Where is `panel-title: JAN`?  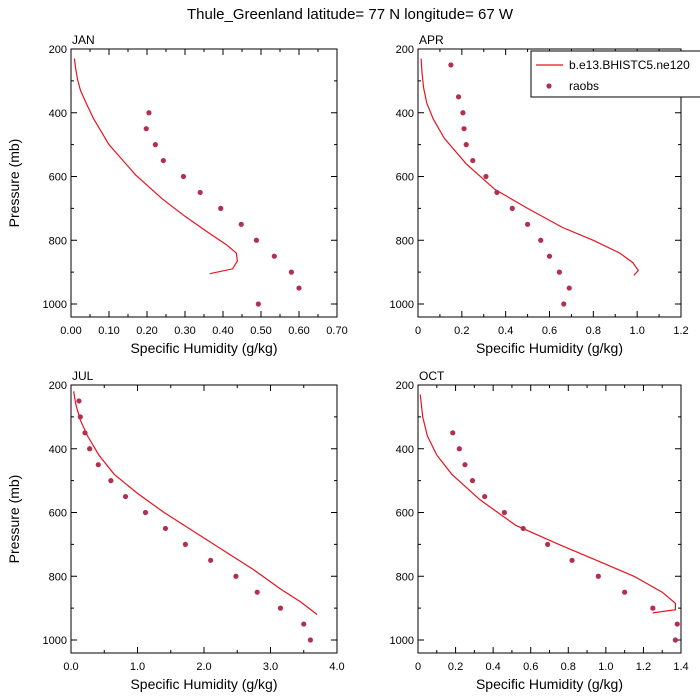 panel-title: JAN is located at coordinates (83, 40).